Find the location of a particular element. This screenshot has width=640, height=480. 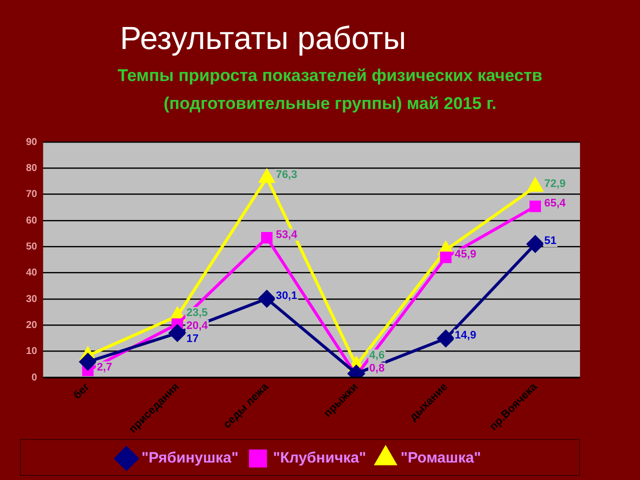

y-tick-label: 20 is located at coordinates (32, 325).